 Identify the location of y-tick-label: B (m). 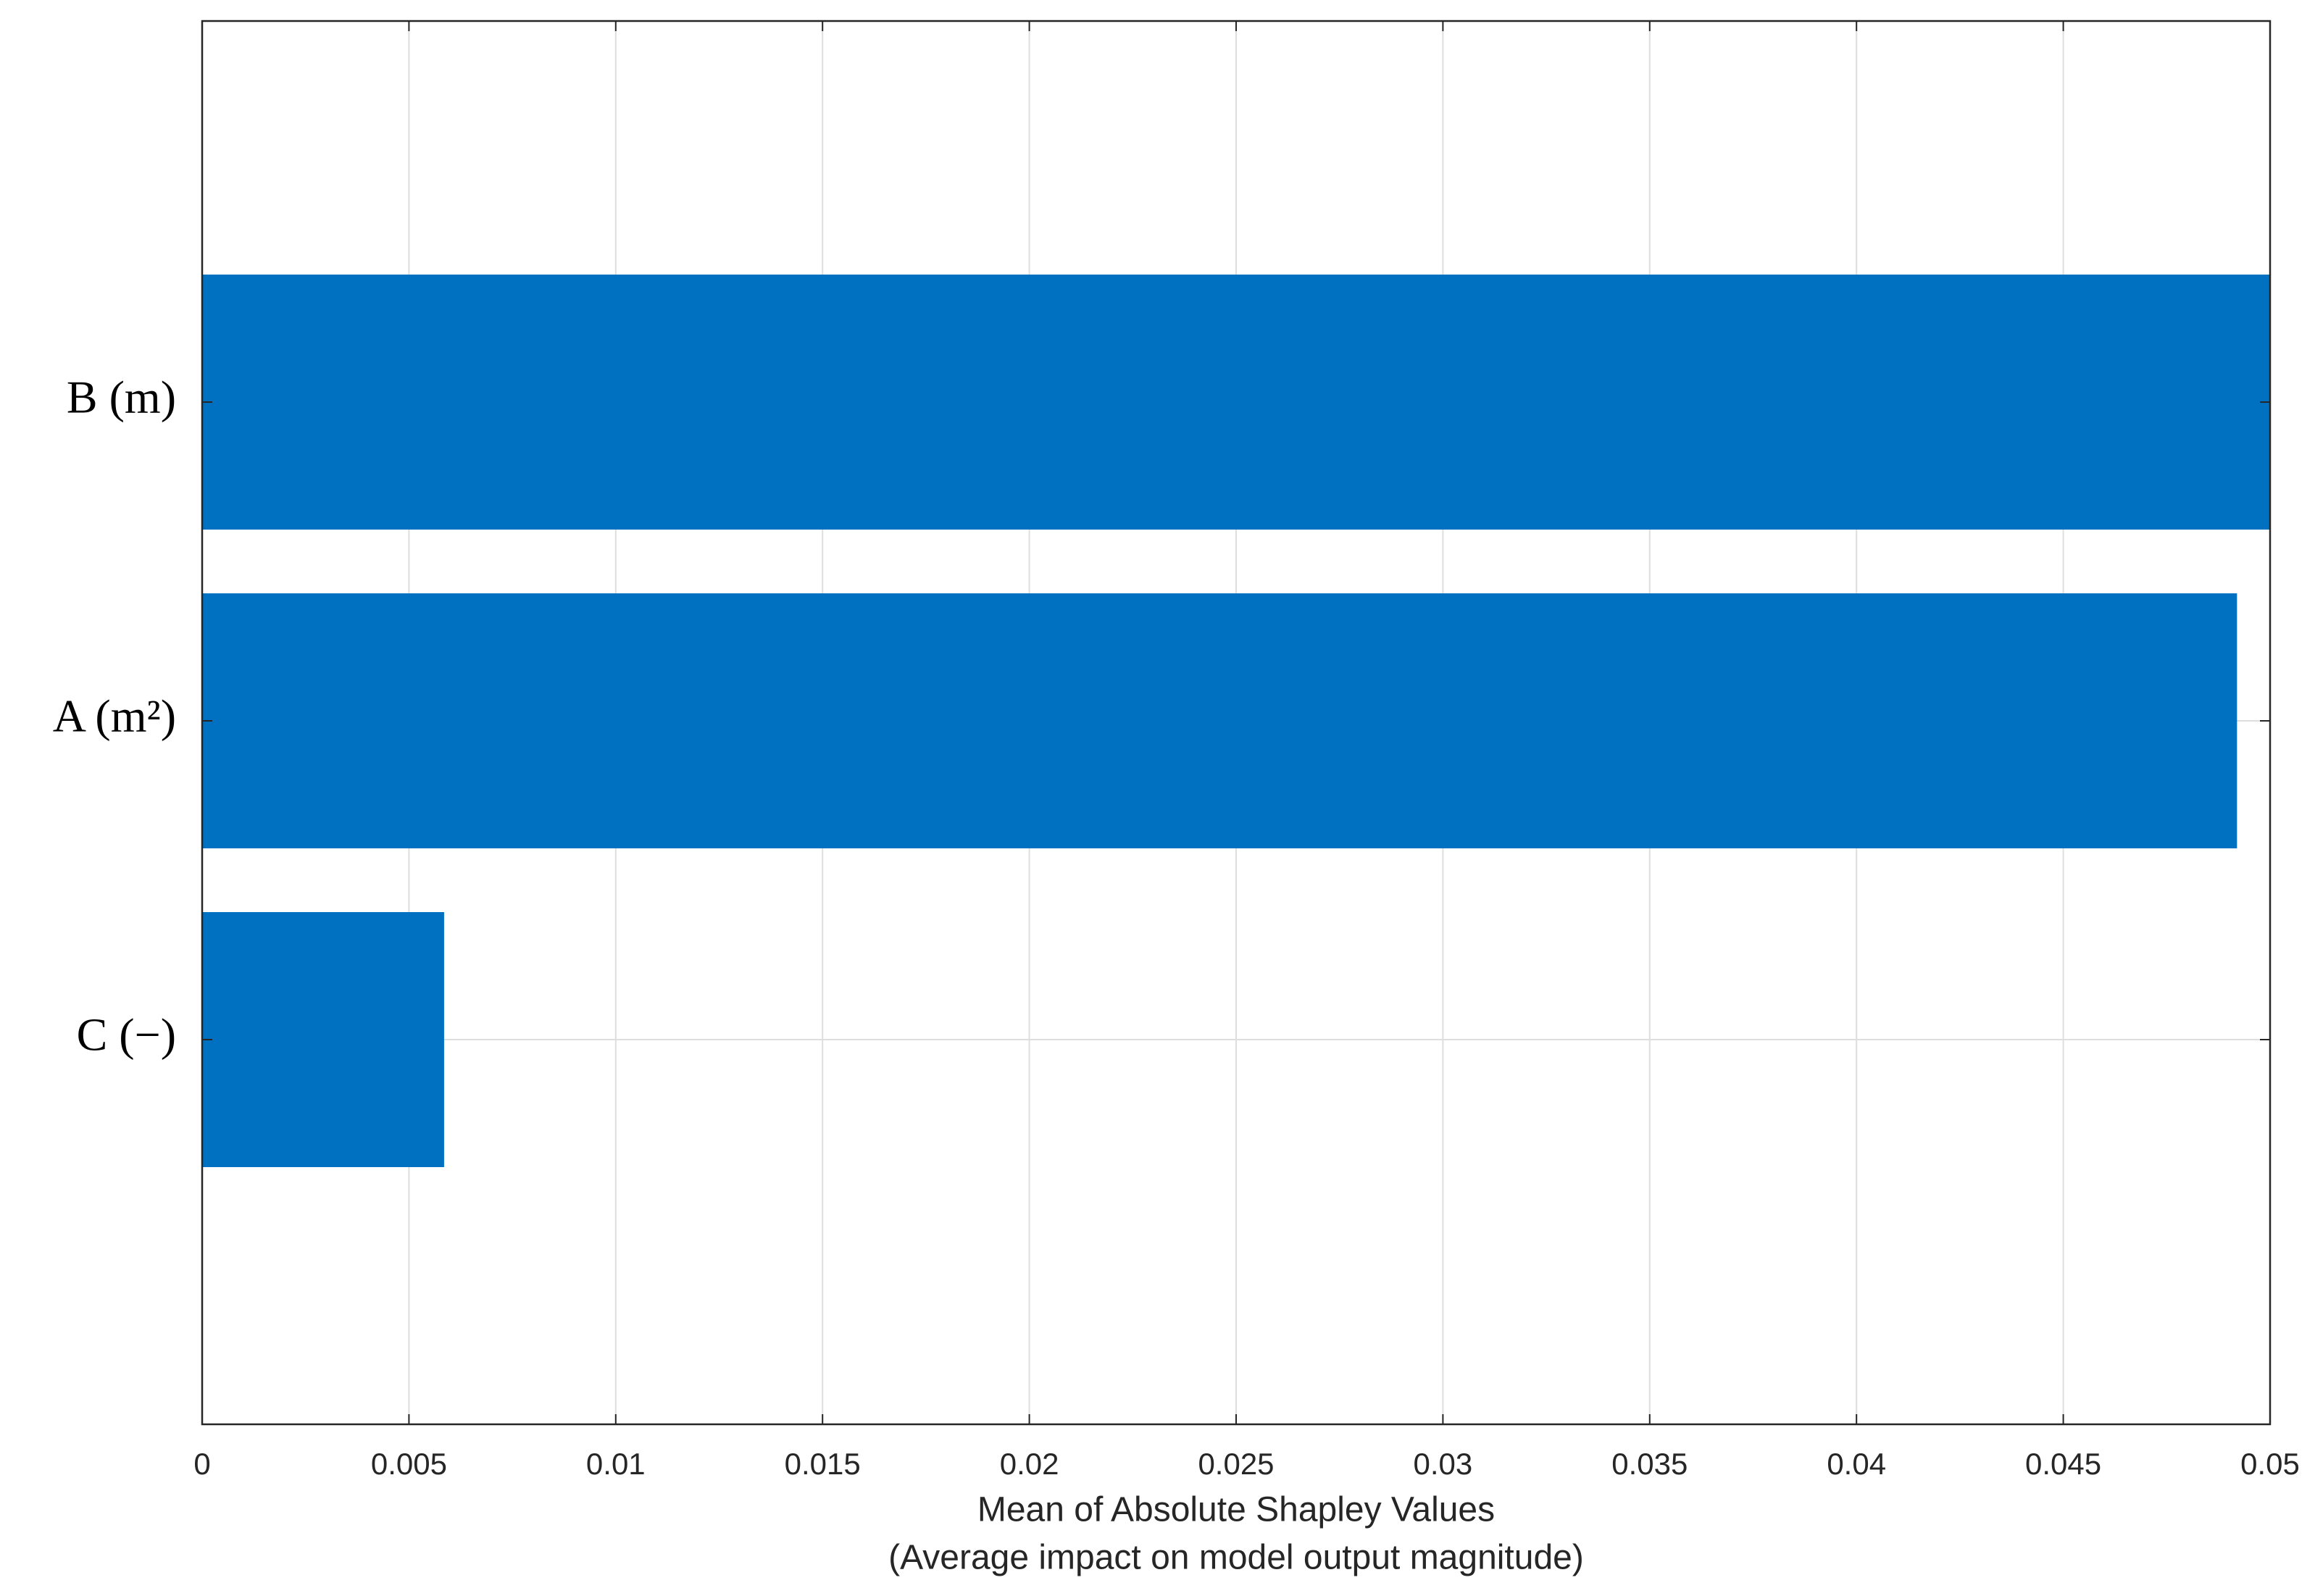
(122, 397).